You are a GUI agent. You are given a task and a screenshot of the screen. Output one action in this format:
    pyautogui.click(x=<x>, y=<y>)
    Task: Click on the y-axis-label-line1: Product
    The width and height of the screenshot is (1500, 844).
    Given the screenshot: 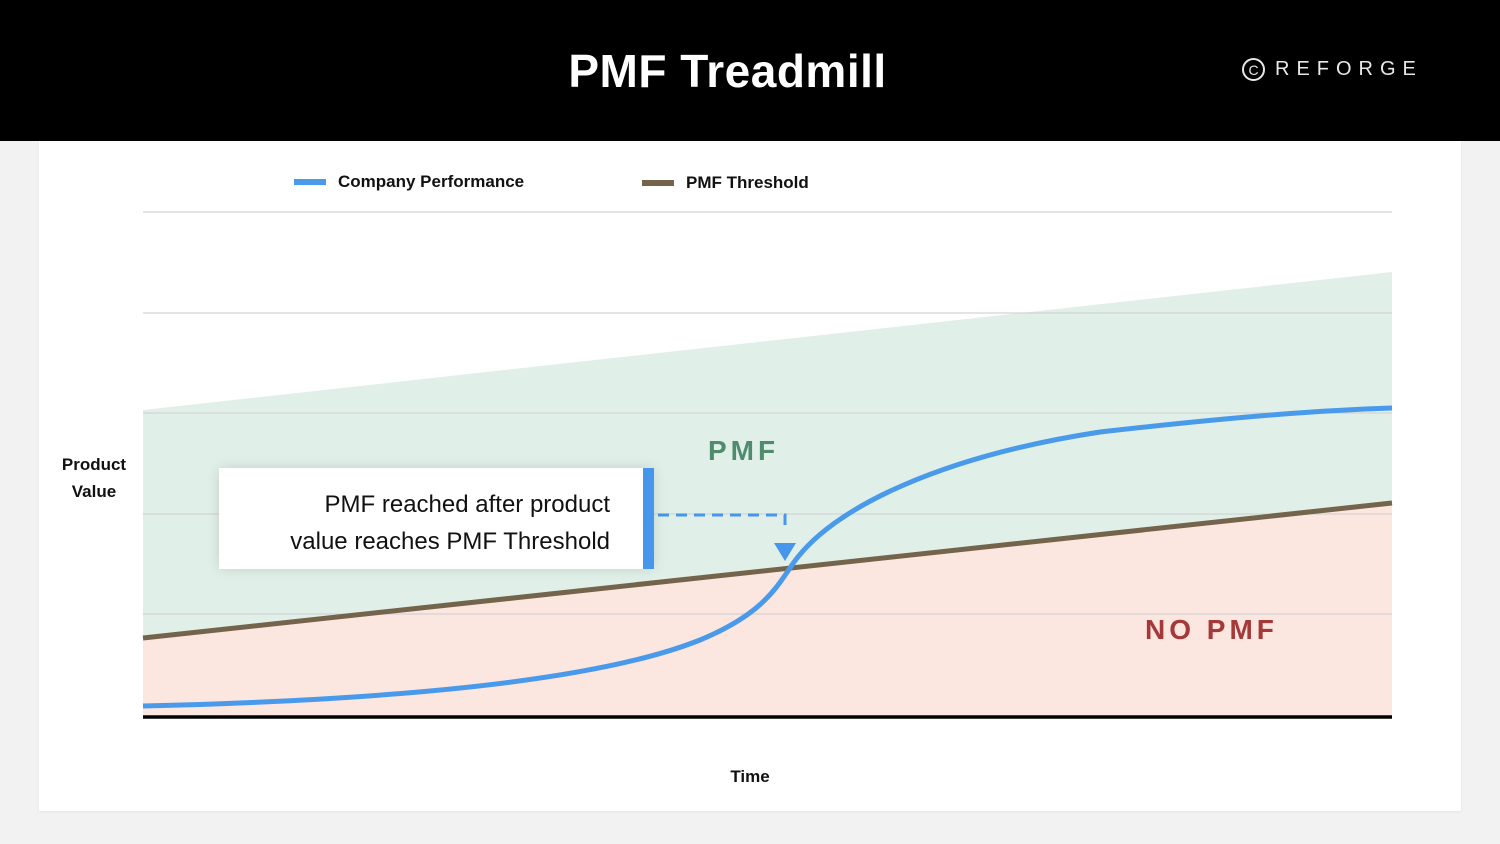 What is the action you would take?
    pyautogui.click(x=94, y=464)
    